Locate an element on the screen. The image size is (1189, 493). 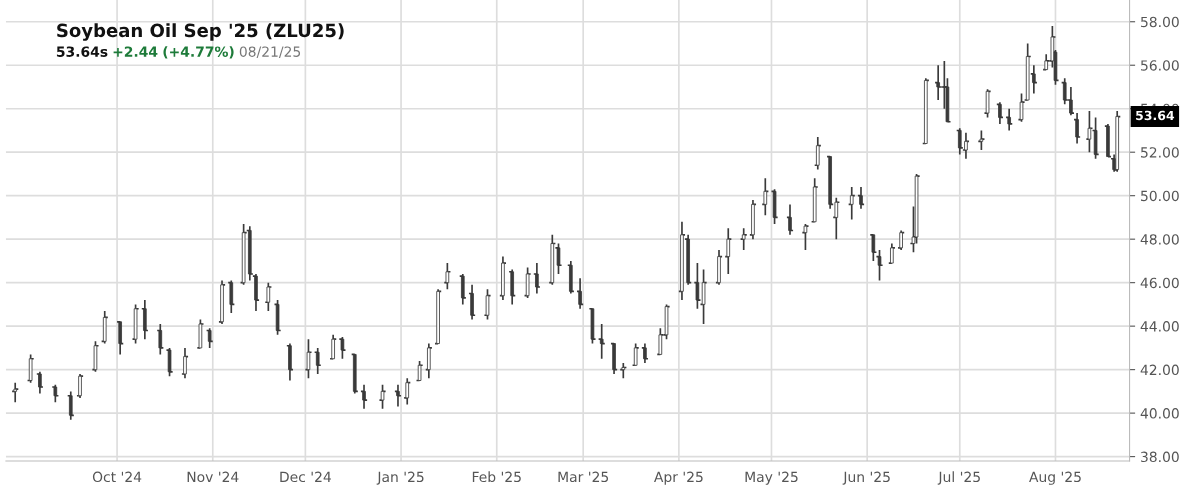
y-tick-label: 48.00 is located at coordinates (1159, 239).